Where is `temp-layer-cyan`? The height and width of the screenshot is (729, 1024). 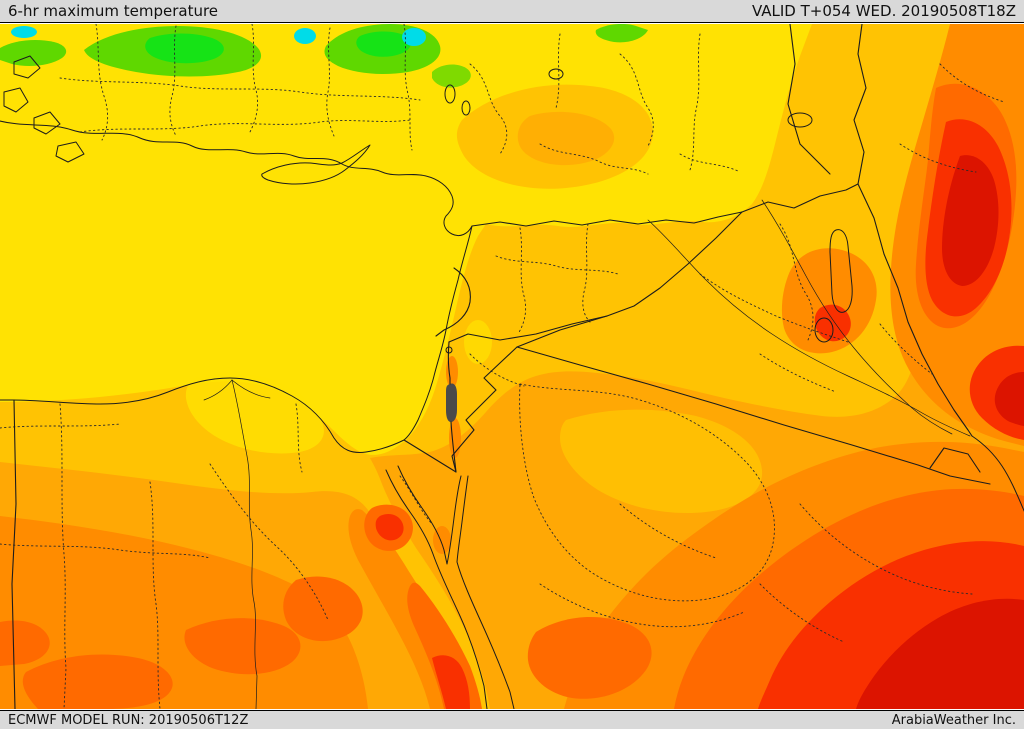 temp-layer-cyan is located at coordinates (218, 36).